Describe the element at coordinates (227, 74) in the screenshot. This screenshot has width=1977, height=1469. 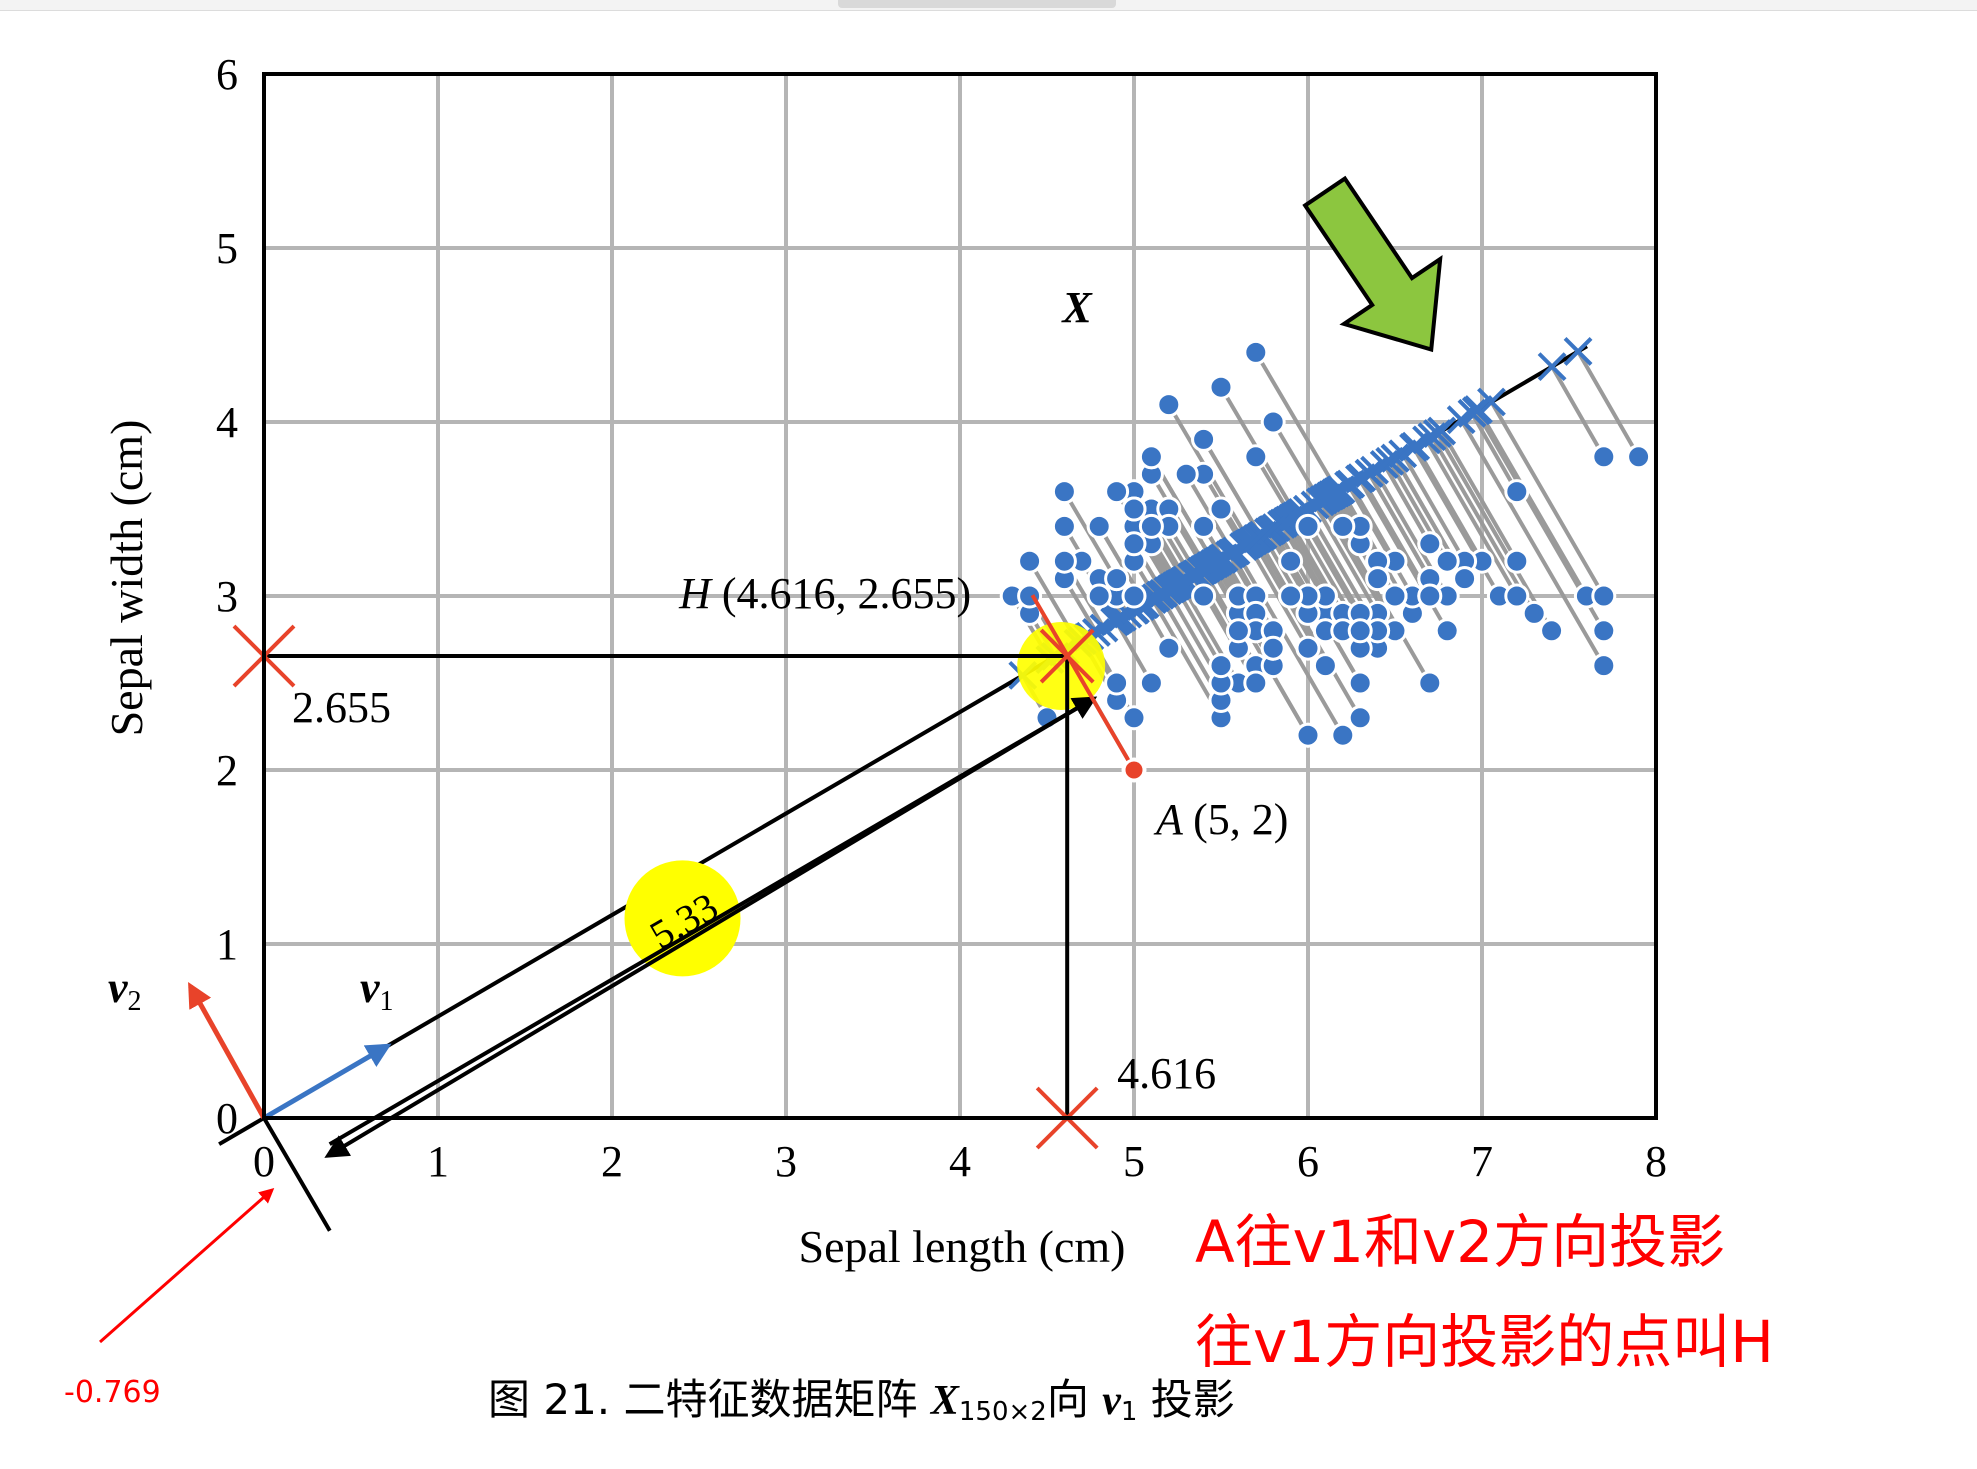
I see `y-tick-6: 6` at that location.